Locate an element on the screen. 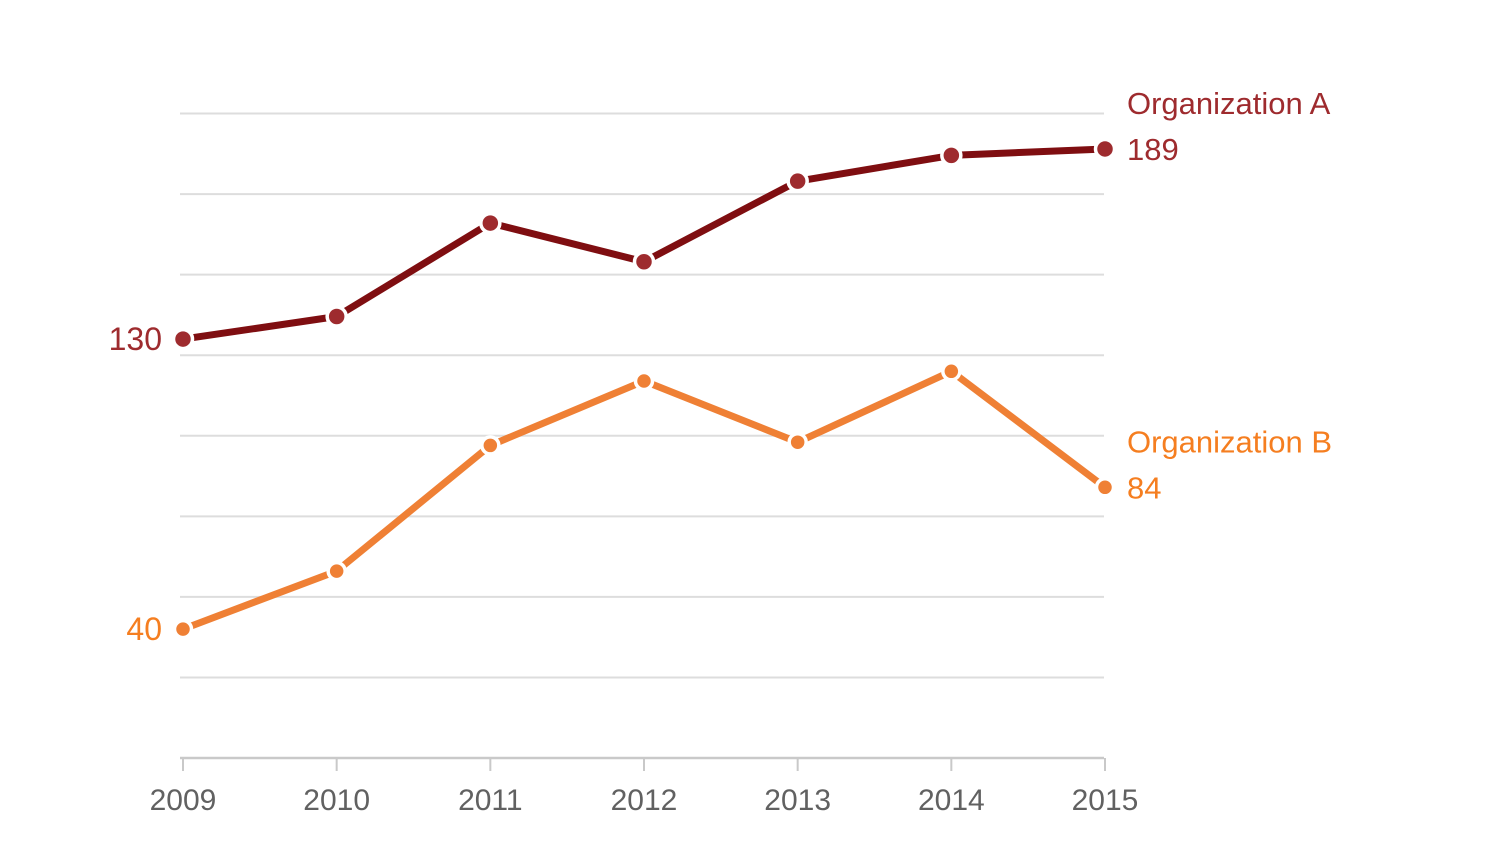 Image resolution: width=1500 pixels, height=867 pixels. marker-organization-b-2010 is located at coordinates (336, 571).